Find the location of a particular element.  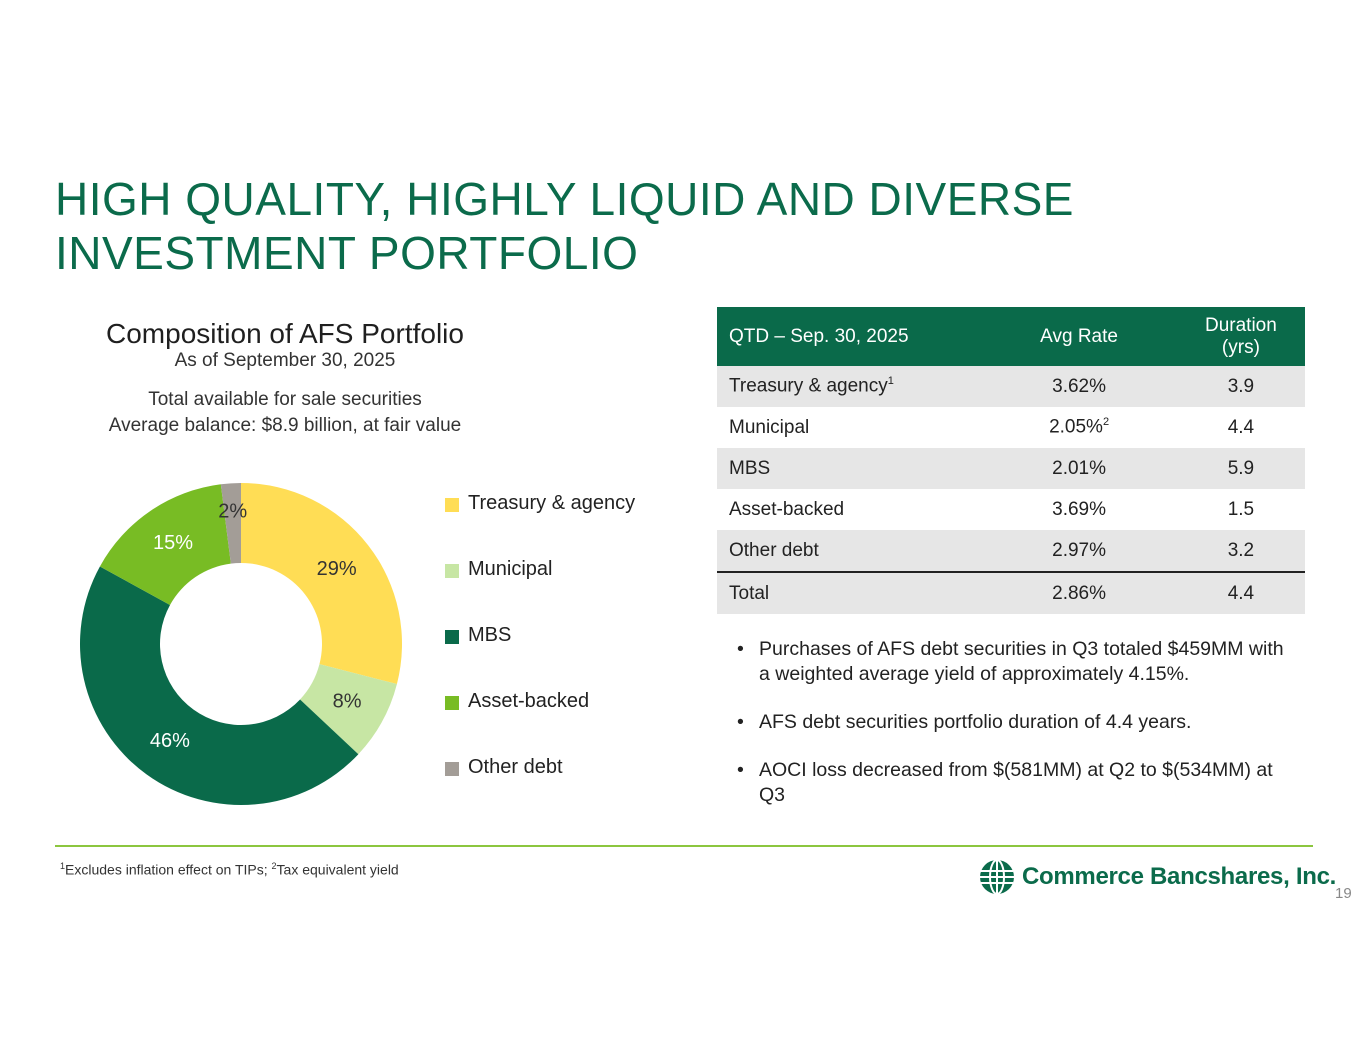

row-label: Municipal is located at coordinates (769, 427).